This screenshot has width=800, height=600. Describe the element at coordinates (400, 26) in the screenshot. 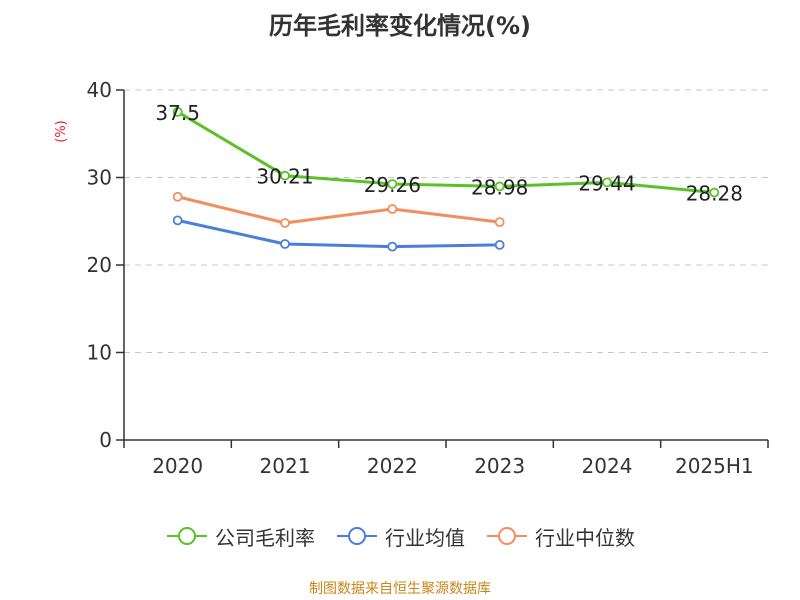

I see `chart-title: 历年毛利率变化情况(%)` at that location.